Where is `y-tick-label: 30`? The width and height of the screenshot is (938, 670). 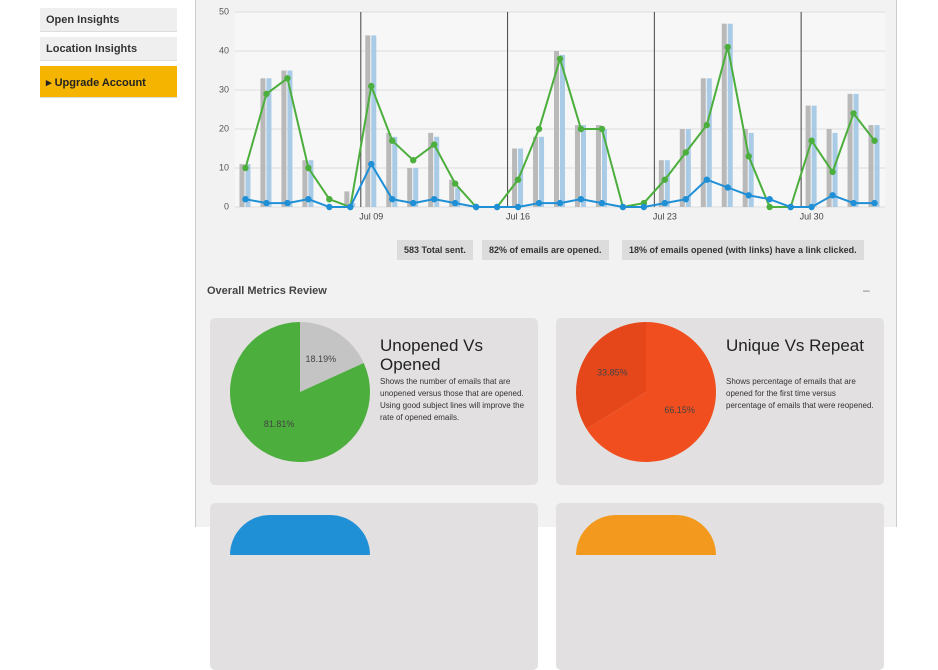 y-tick-label: 30 is located at coordinates (224, 89).